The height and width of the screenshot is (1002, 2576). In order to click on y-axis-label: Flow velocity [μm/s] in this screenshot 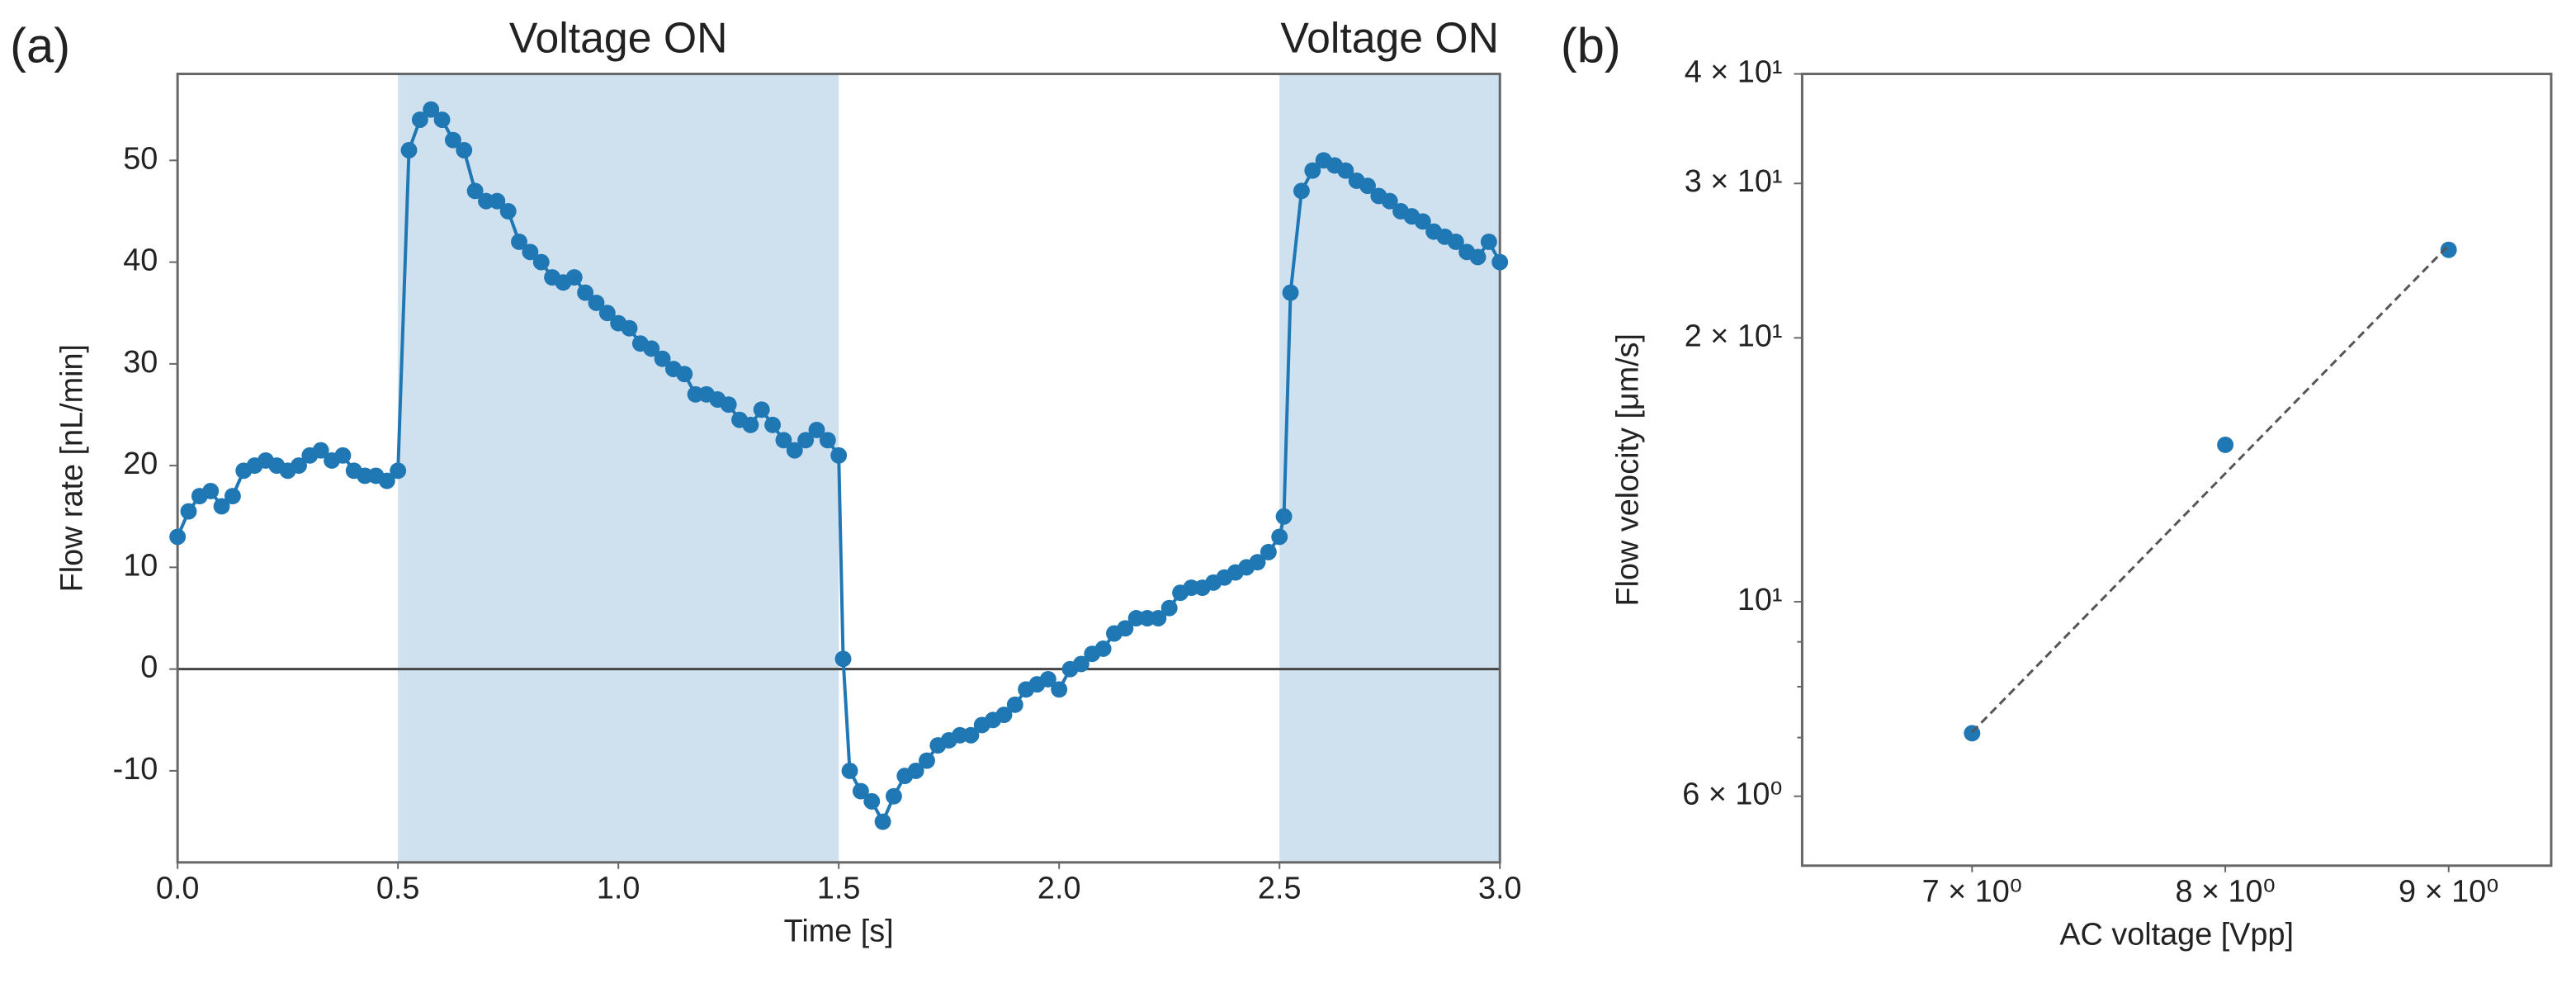, I will do `click(1627, 470)`.